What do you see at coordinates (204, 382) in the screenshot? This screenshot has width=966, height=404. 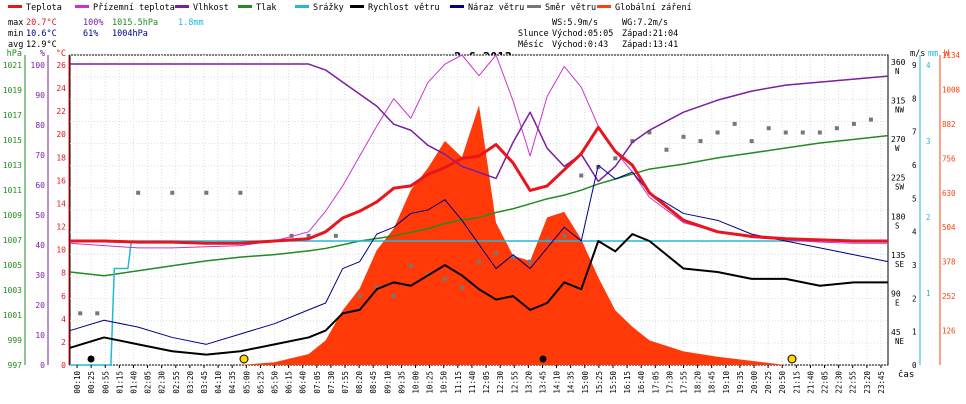 I see `x-tick-label: 03:45` at bounding box center [204, 382].